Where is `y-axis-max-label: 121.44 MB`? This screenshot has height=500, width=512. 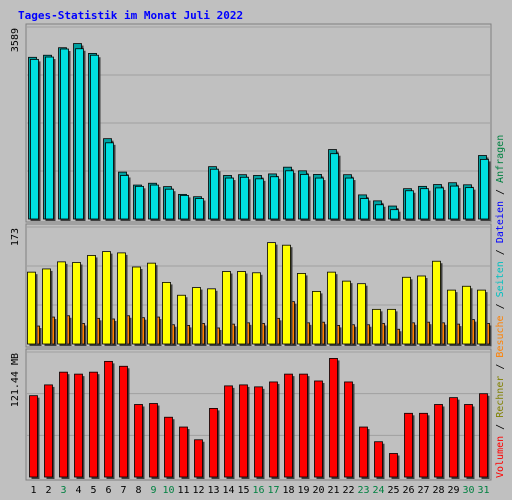
y-axis-max-label: 121.44 MB is located at coordinates (15, 380).